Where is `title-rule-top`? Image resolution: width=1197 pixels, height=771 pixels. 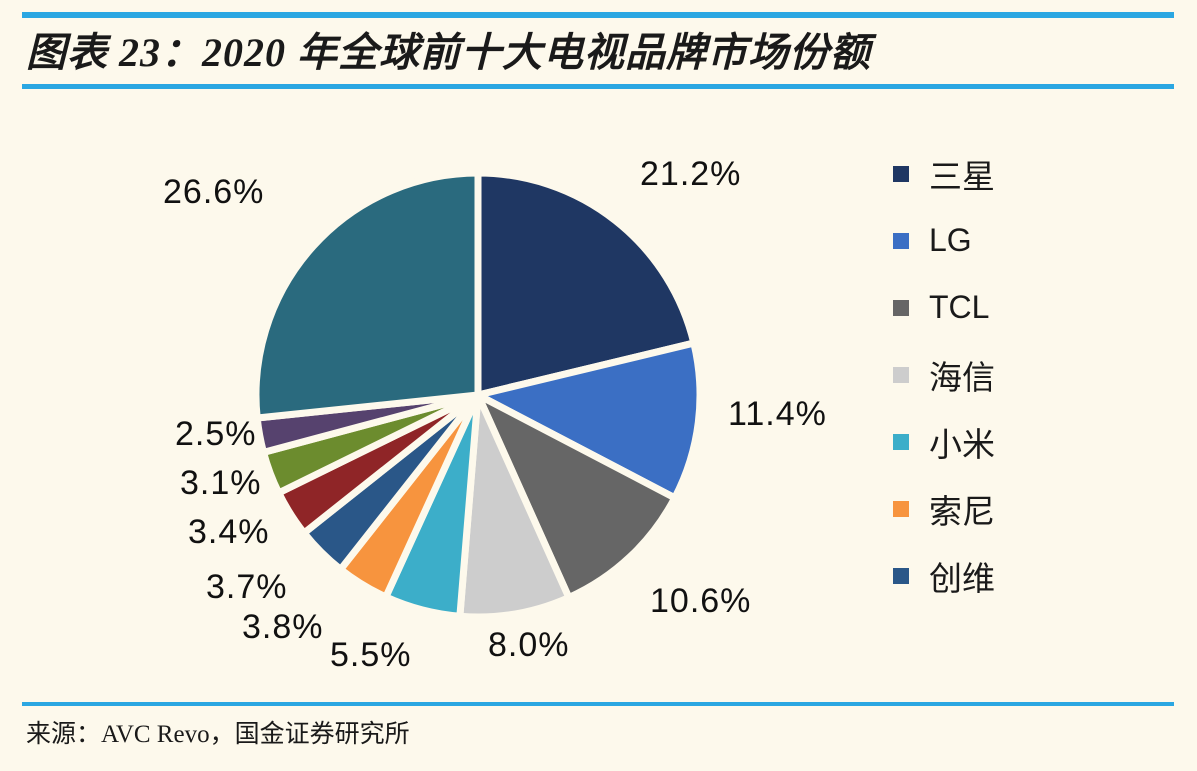 title-rule-top is located at coordinates (598, 15).